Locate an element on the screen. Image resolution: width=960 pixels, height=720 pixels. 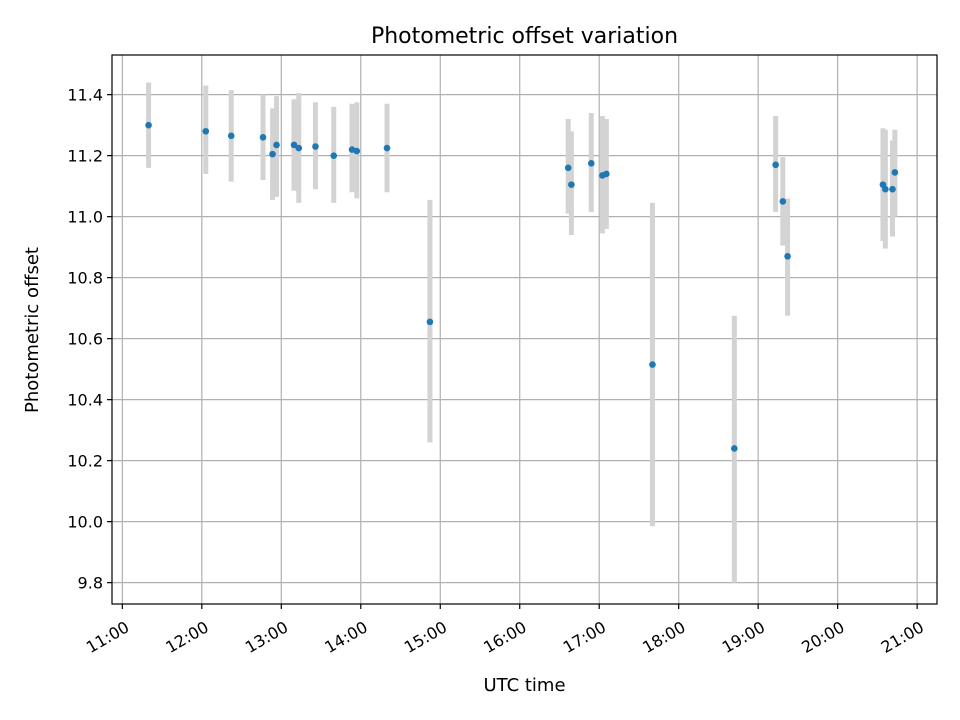
y-tick-label: 11.0 is located at coordinates (85, 217).